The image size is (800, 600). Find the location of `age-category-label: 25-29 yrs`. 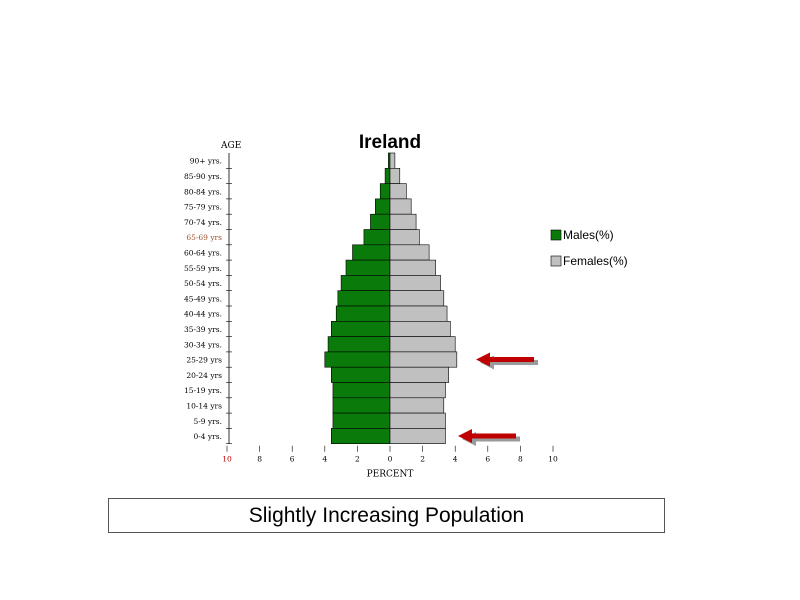

age-category-label: 25-29 yrs is located at coordinates (204, 360).